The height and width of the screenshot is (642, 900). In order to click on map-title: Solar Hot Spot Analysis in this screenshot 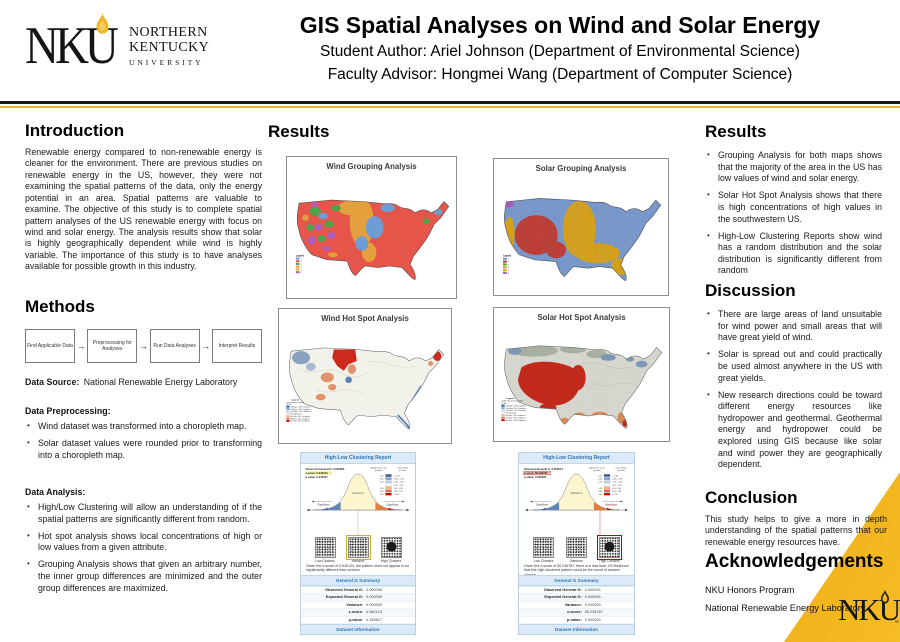, I will do `click(581, 317)`.